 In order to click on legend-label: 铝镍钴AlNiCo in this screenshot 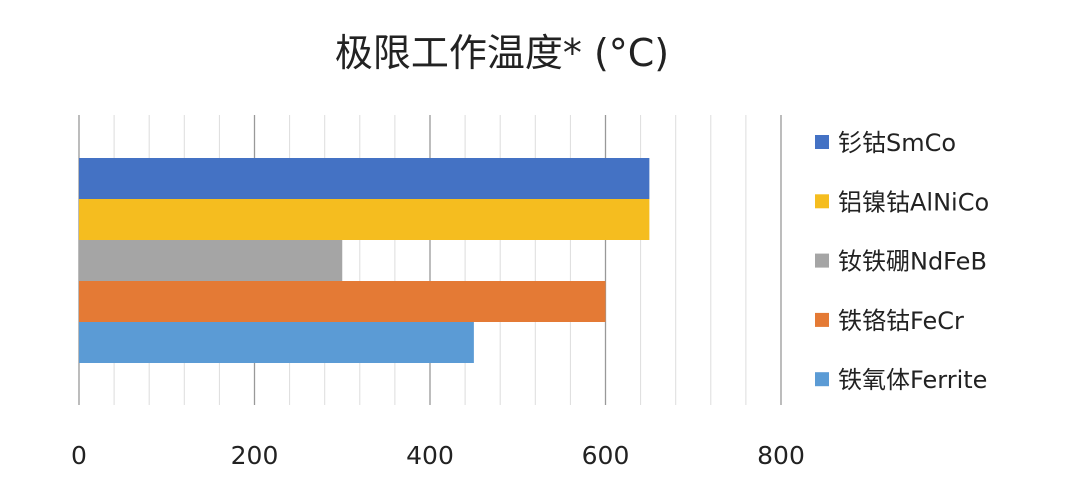, I will do `click(913, 202)`.